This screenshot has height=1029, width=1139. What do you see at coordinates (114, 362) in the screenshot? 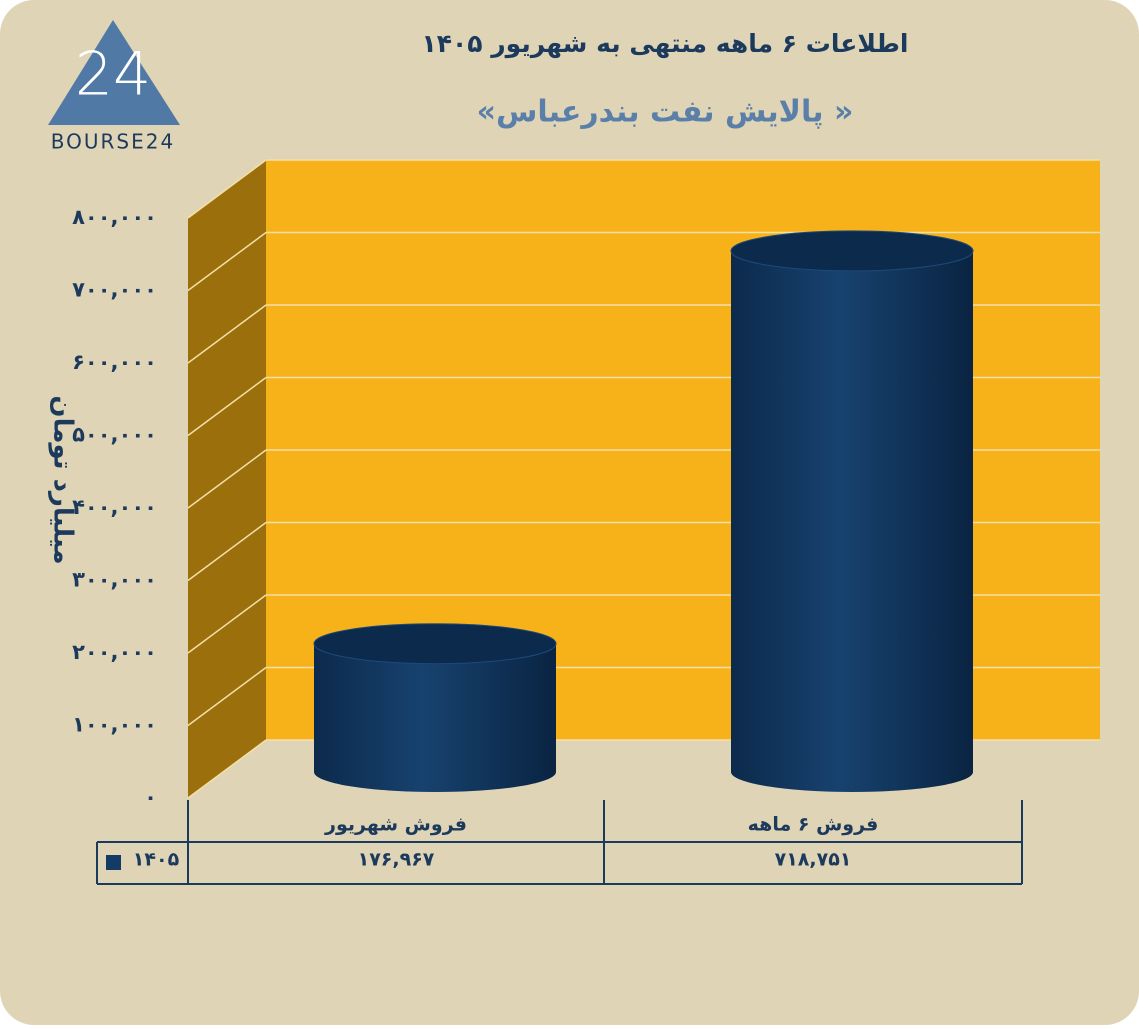
I see `y-tick-label: ۶۰۰,۰۰۰` at bounding box center [114, 362].